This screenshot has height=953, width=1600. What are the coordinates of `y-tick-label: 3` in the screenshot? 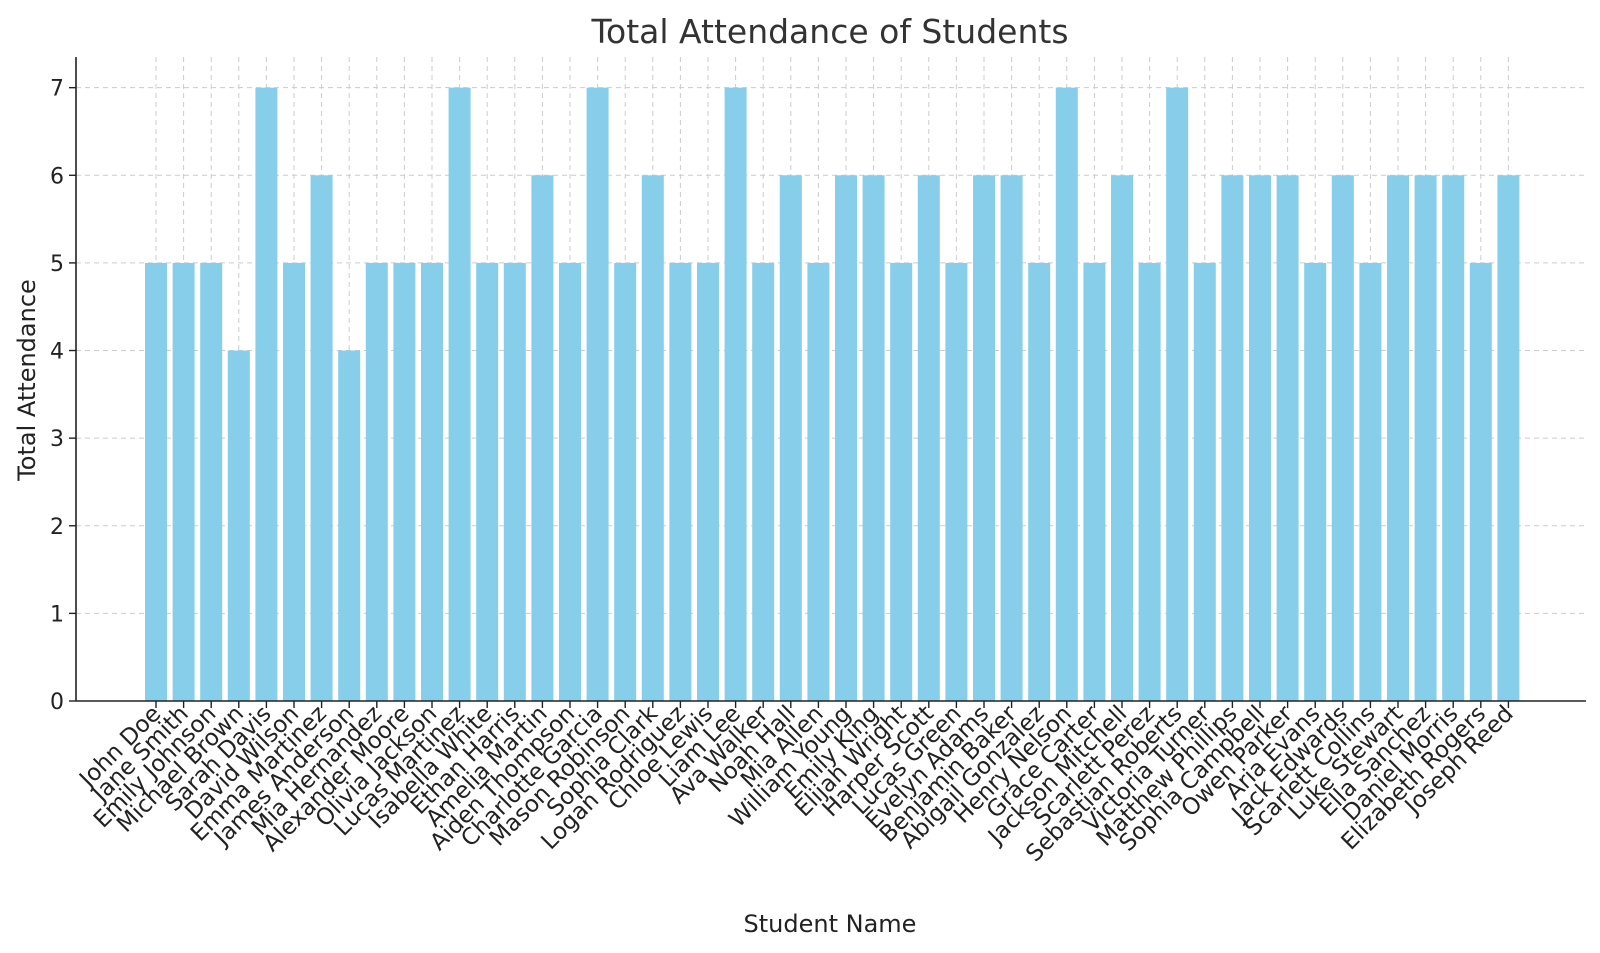 It's located at (57, 439).